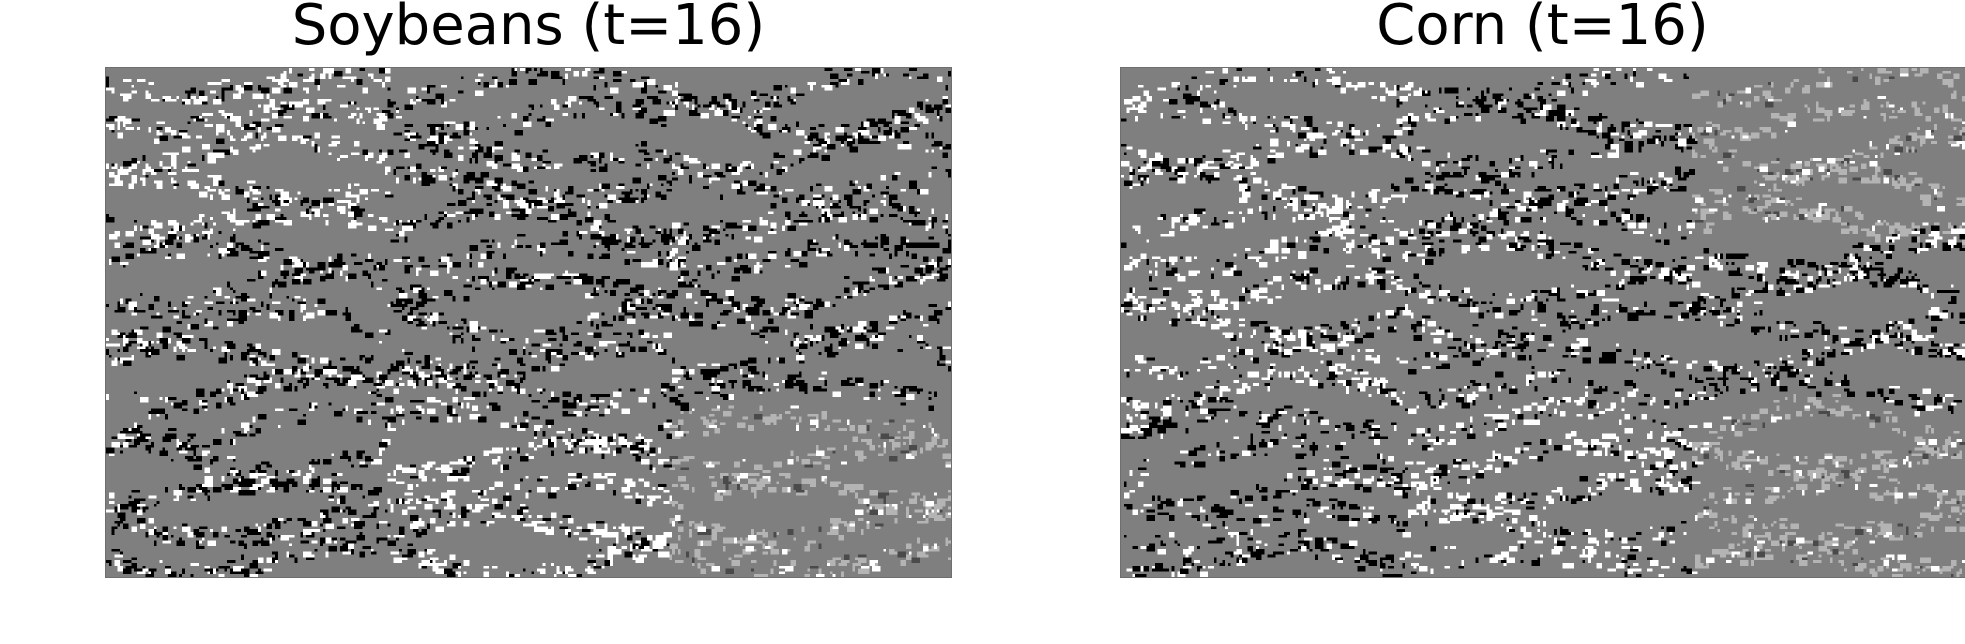 Image resolution: width=1965 pixels, height=644 pixels. Describe the element at coordinates (1542, 29) in the screenshot. I see `panel-title-corn: Corn (t=16)` at that location.